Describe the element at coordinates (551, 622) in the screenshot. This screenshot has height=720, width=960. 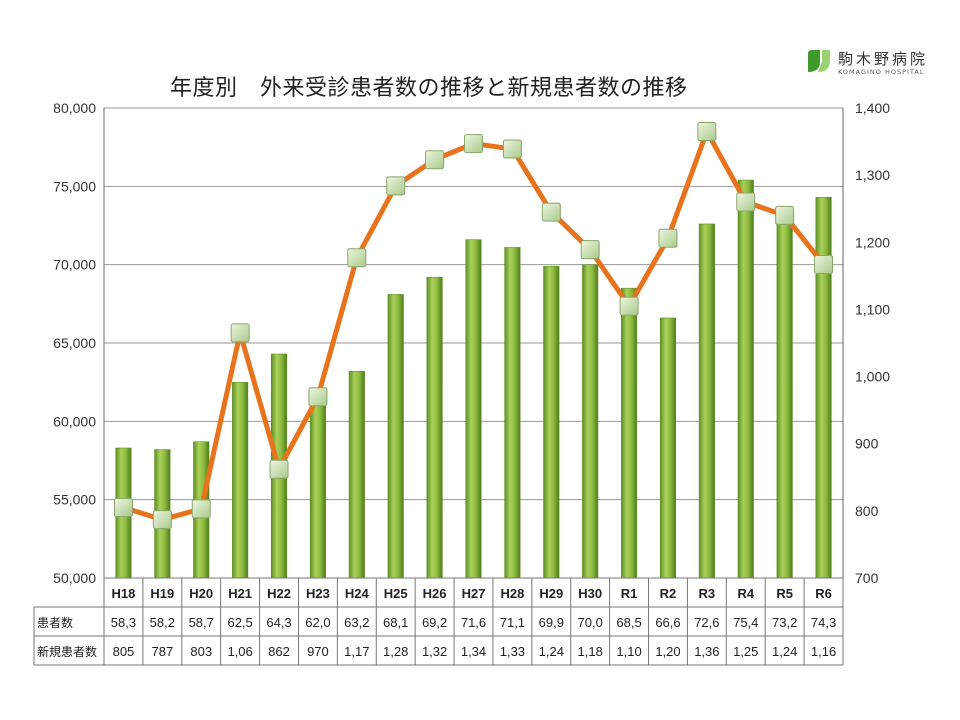
I see `data-label: 69,9` at that location.